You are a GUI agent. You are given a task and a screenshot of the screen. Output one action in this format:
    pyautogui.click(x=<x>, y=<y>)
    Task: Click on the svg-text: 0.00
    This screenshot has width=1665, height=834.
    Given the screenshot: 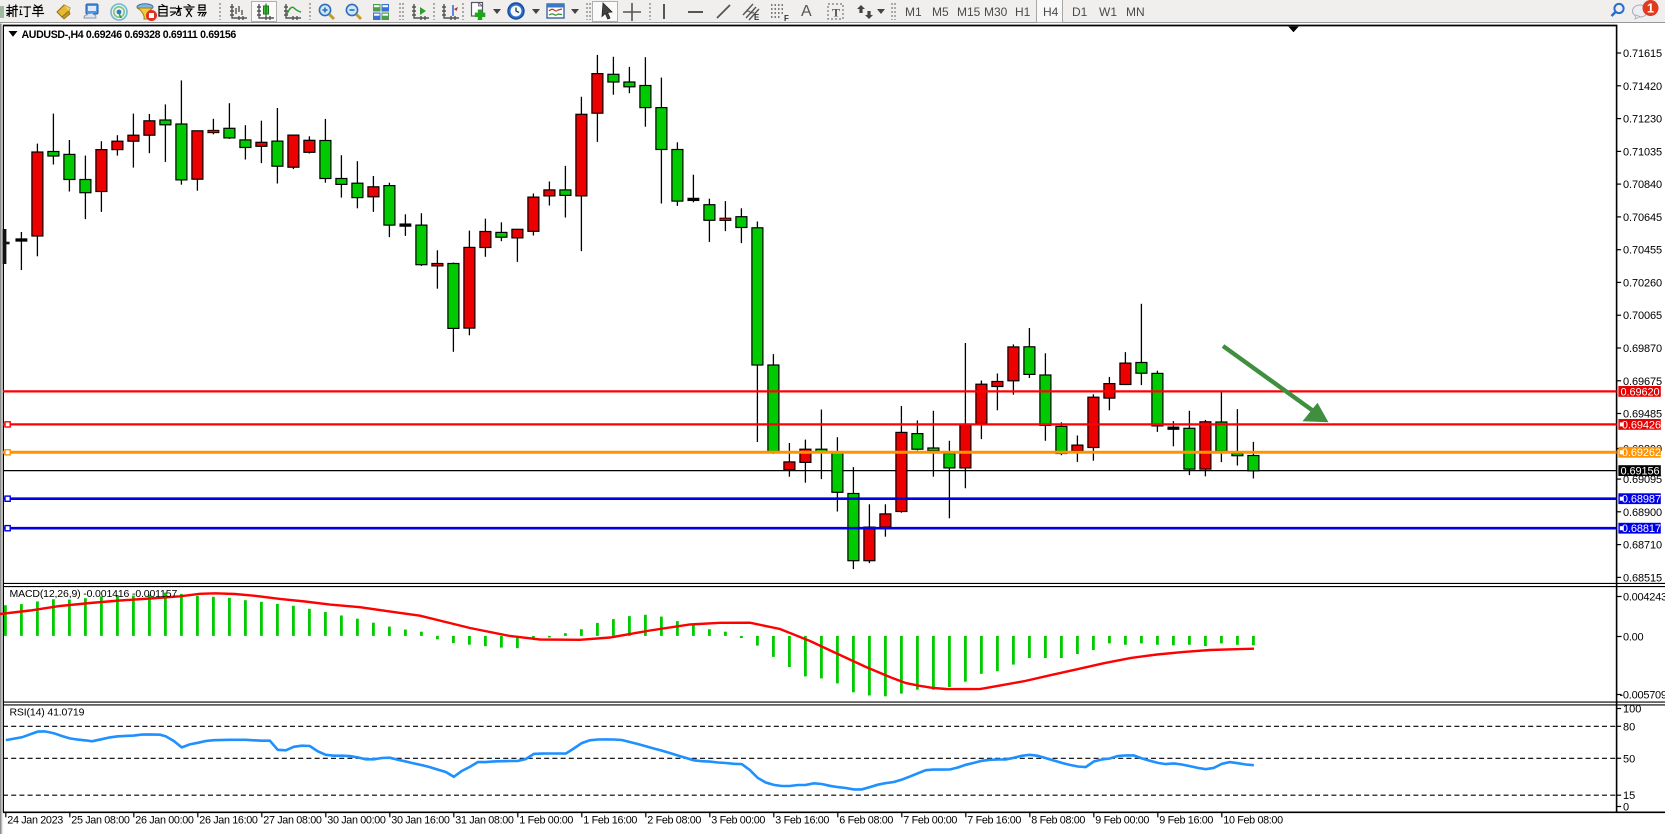 What is the action you would take?
    pyautogui.click(x=1633, y=638)
    